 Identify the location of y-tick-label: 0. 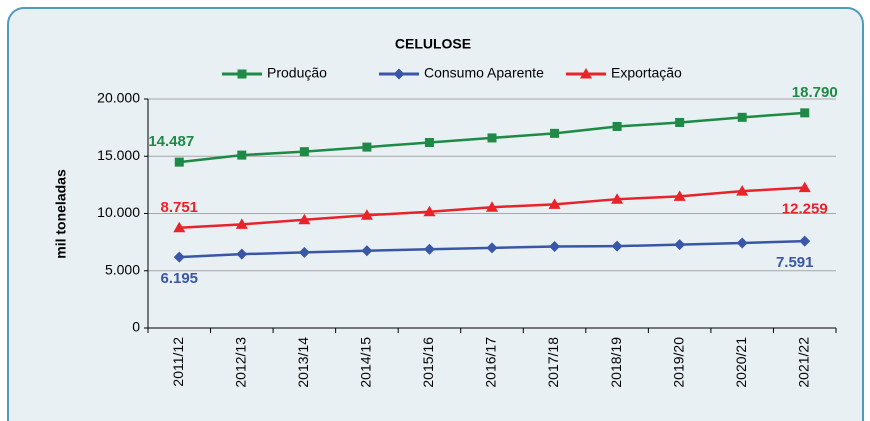
(136, 327).